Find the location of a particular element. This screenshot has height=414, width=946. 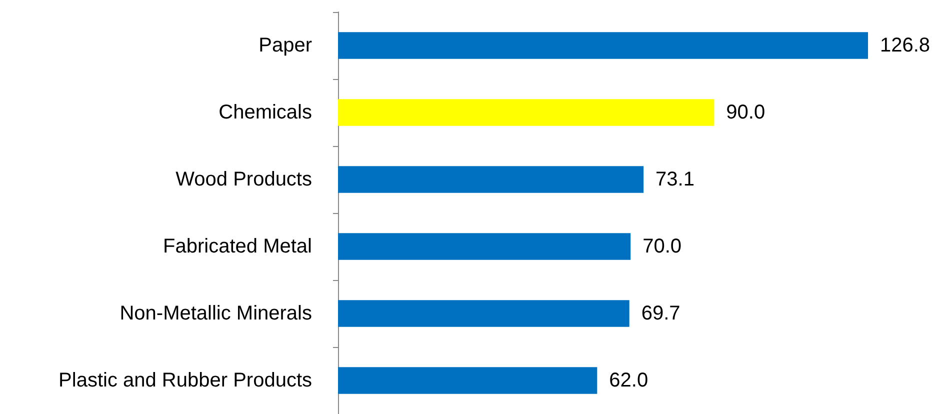

y-tick-label: Plastic and Rubber Products is located at coordinates (185, 381).